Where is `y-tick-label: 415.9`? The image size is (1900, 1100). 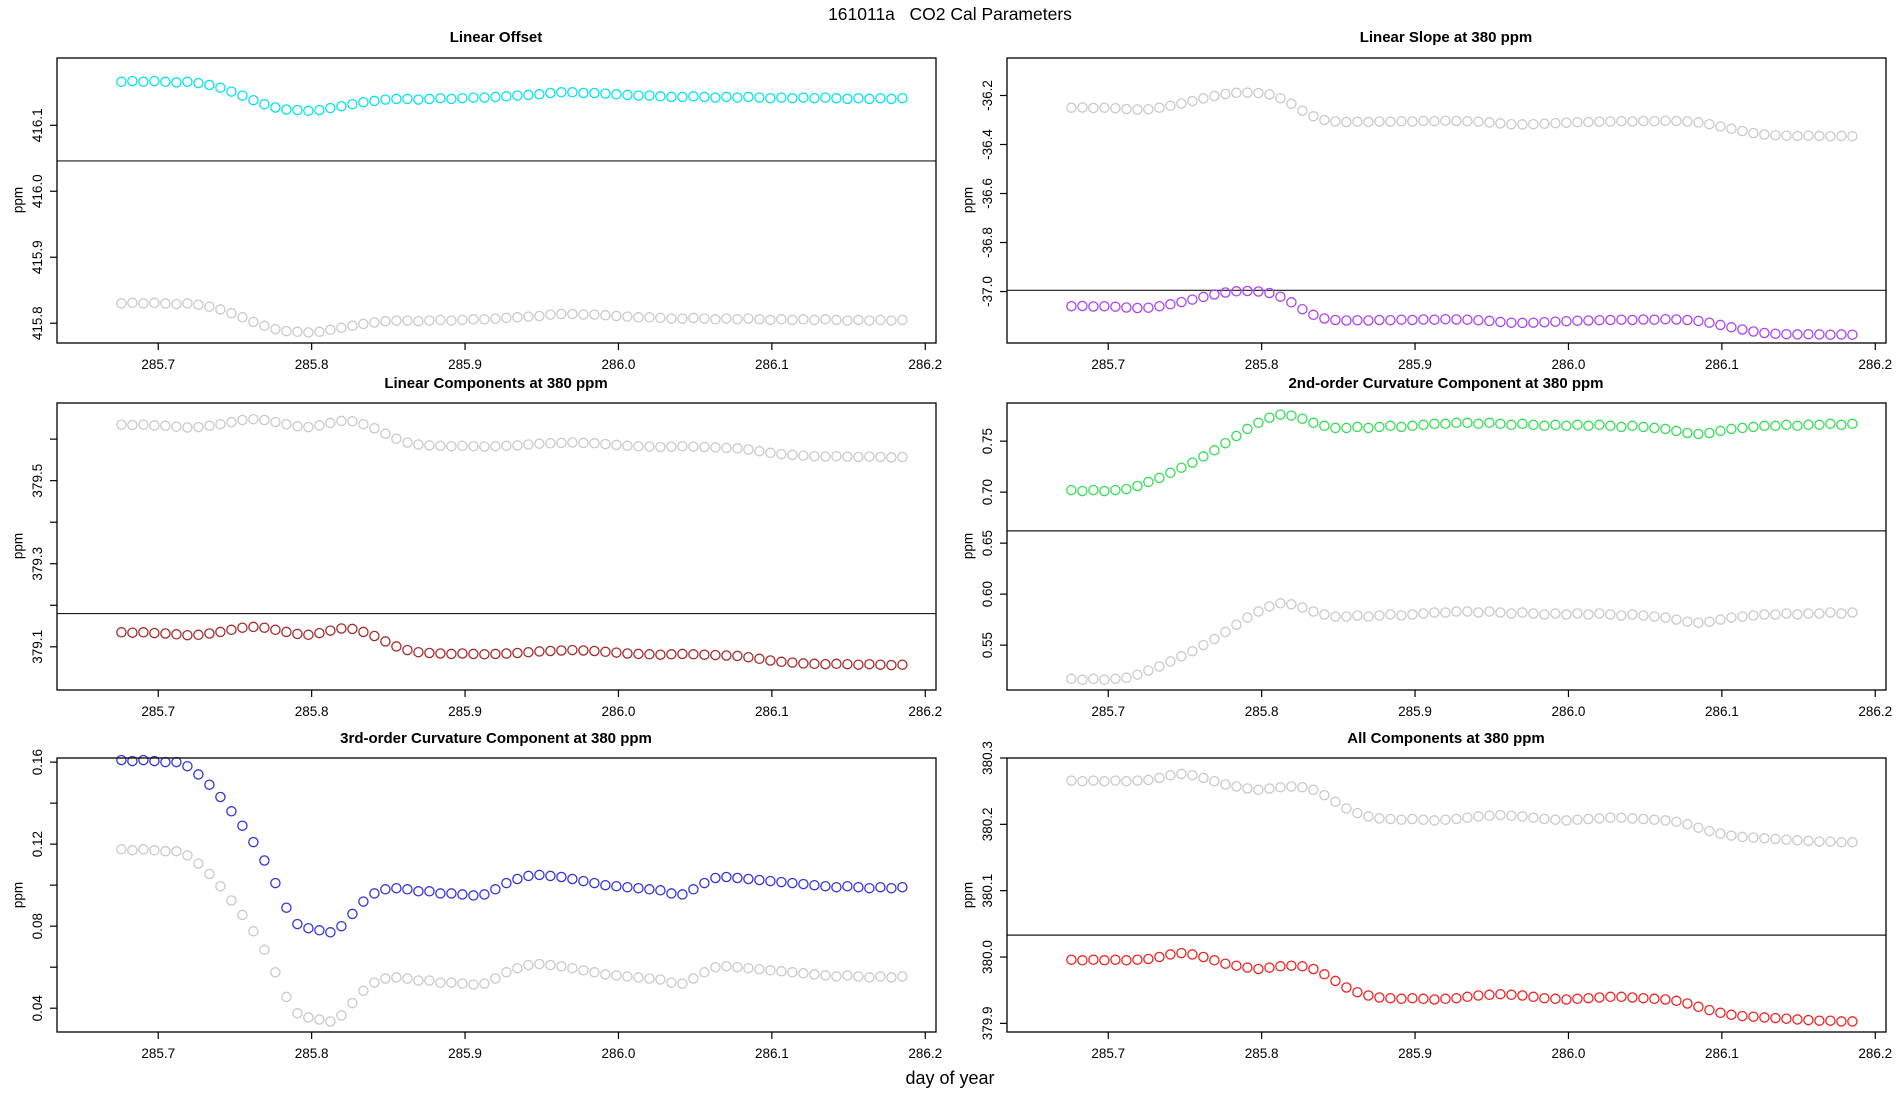
y-tick-label: 415.9 is located at coordinates (37, 257).